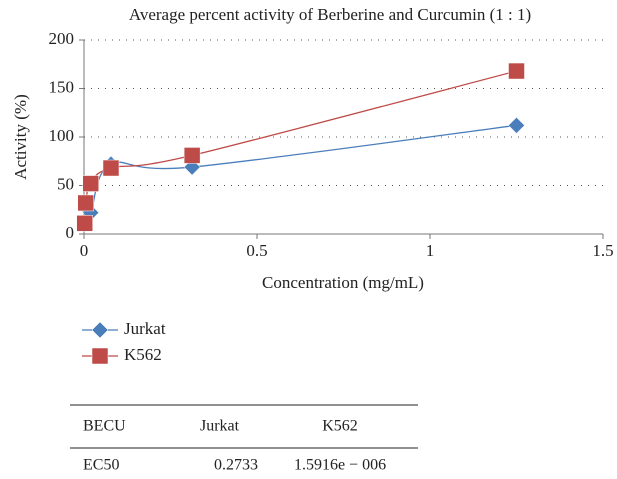  Describe the element at coordinates (340, 465) in the screenshot. I see `table-cell: 1.5916e − 006` at that location.